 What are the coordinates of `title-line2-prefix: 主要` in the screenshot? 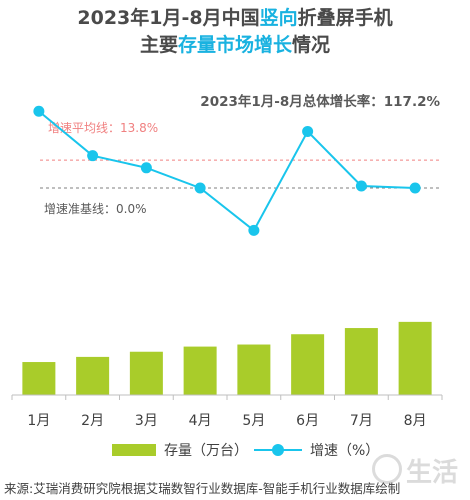 It's located at (158, 45).